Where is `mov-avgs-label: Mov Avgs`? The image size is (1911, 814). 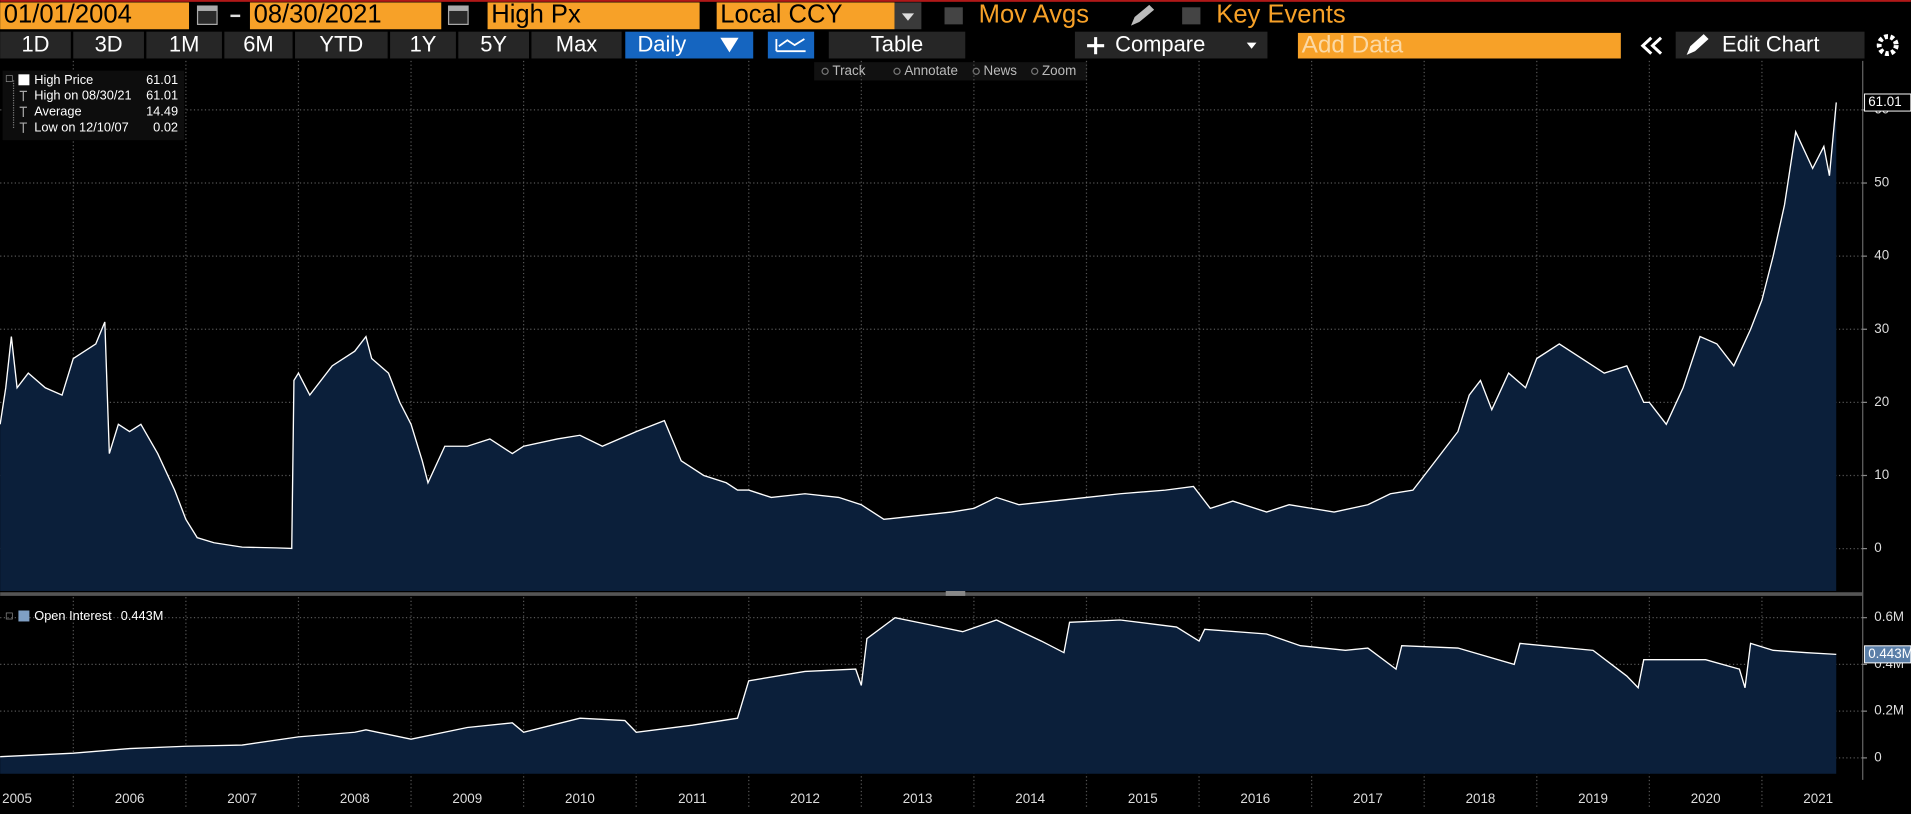
mov-avgs-label: Mov Avgs is located at coordinates (1034, 15).